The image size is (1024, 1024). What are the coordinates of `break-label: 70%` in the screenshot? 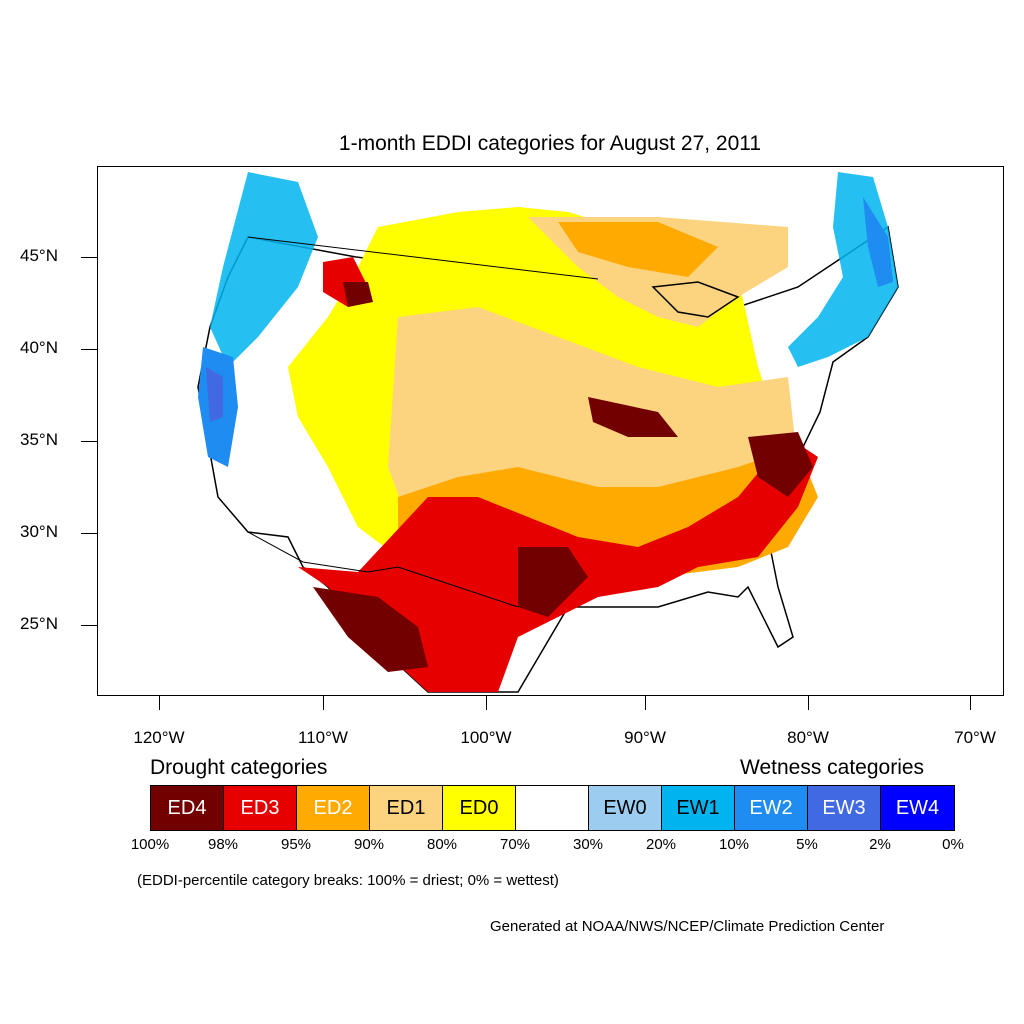 It's located at (515, 844).